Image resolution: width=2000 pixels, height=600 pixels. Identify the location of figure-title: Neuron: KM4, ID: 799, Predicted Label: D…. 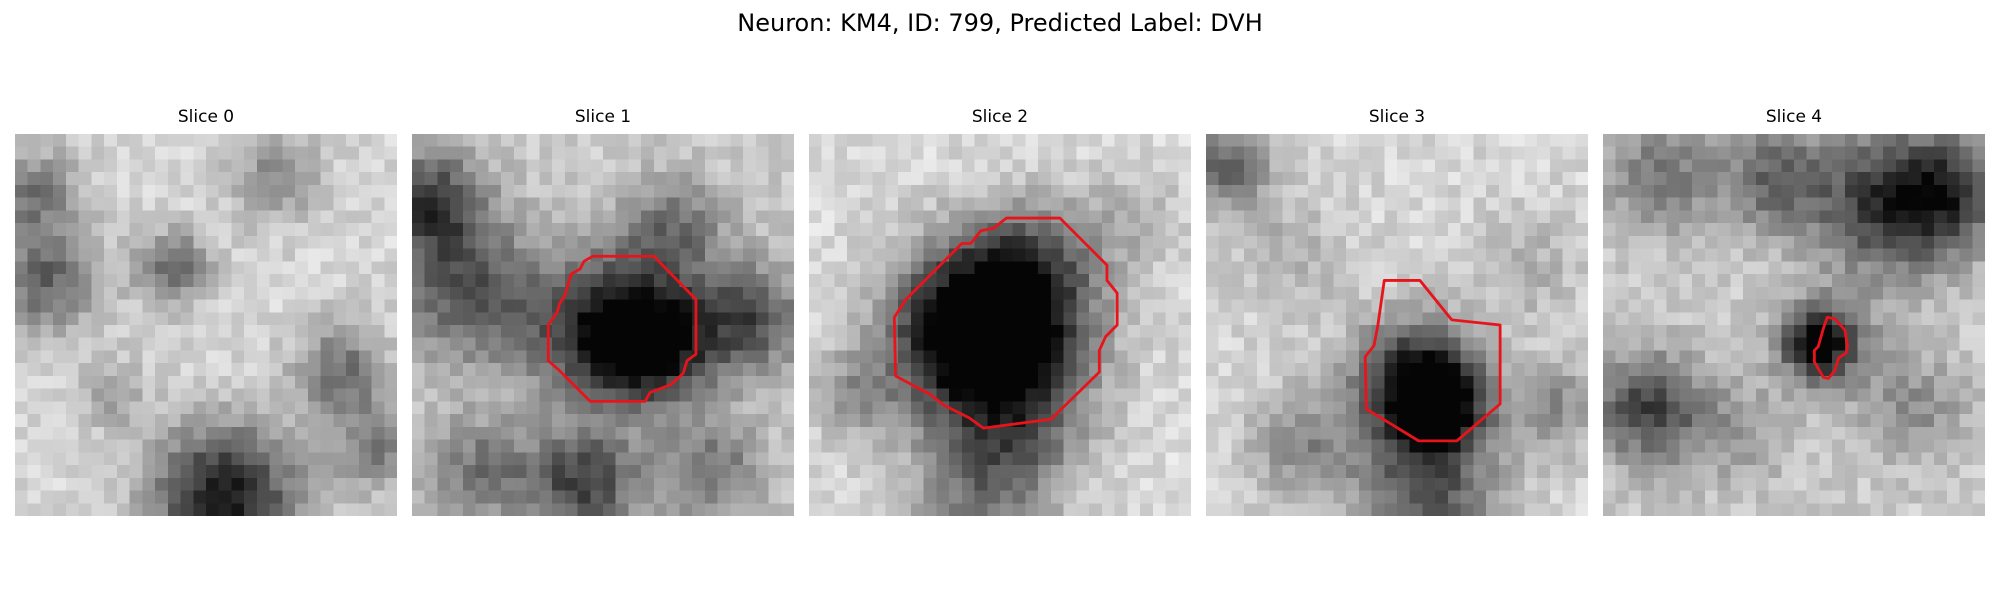
(1000, 23).